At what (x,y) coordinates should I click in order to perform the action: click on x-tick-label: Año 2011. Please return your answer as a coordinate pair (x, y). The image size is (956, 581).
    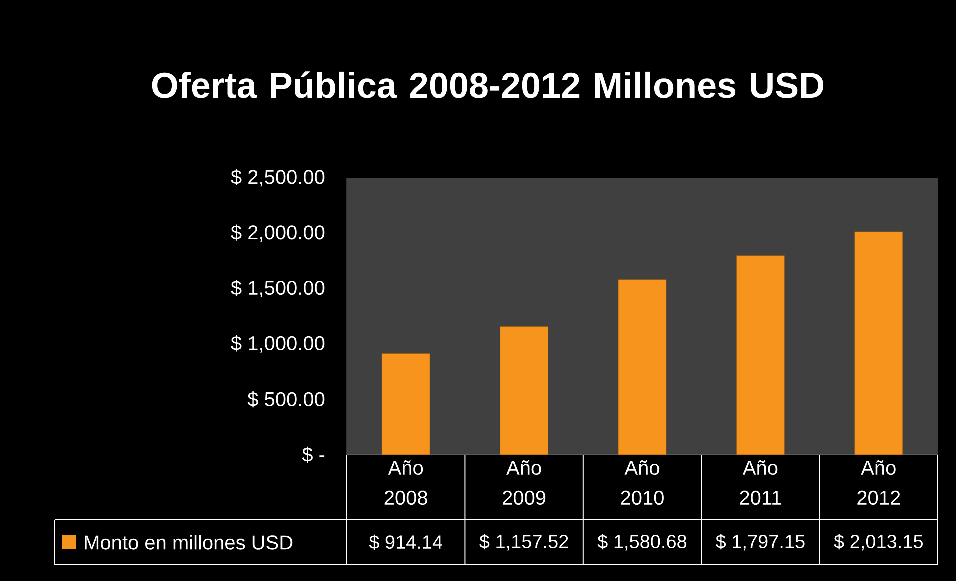
    Looking at the image, I should click on (761, 483).